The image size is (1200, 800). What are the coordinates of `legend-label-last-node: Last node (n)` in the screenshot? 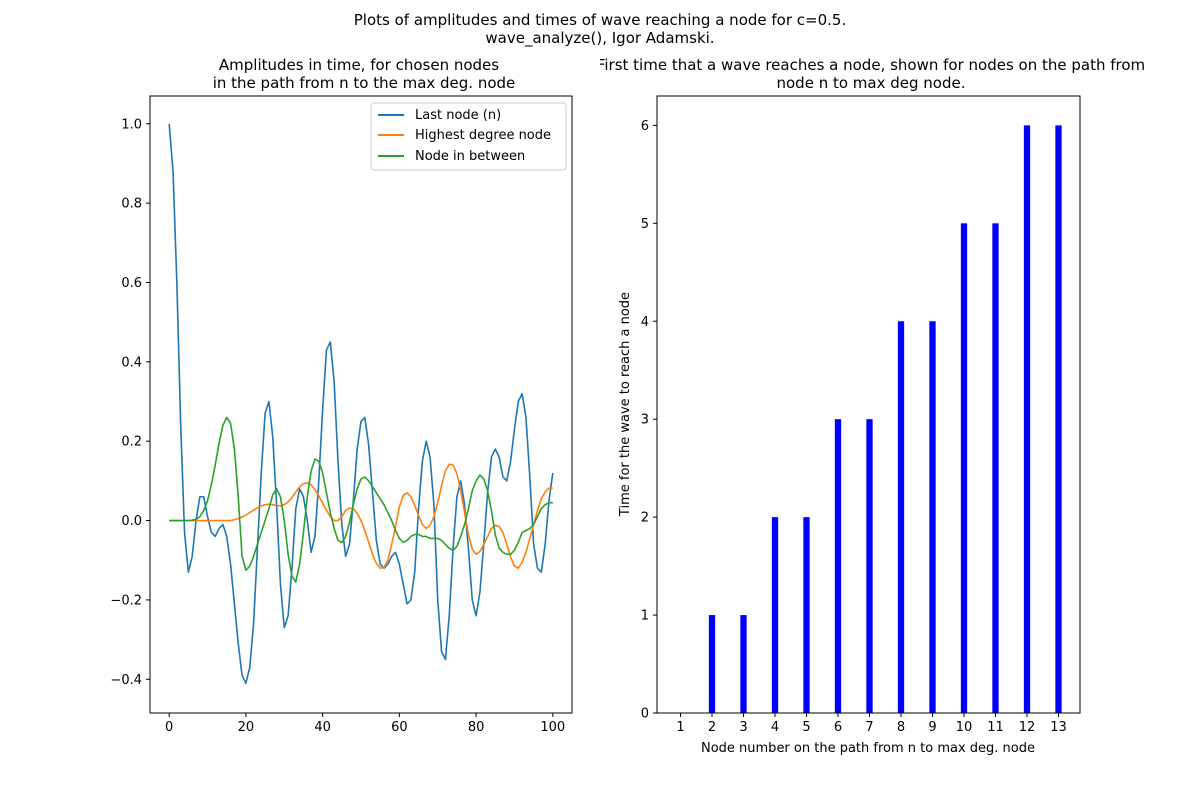 It's located at (458, 115).